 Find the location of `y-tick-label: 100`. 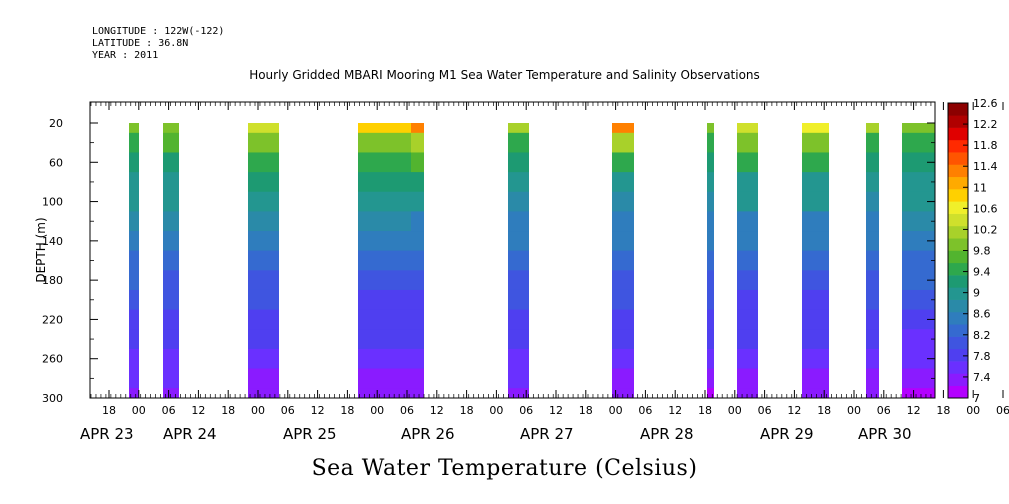

y-tick-label: 100 is located at coordinates (52, 202).